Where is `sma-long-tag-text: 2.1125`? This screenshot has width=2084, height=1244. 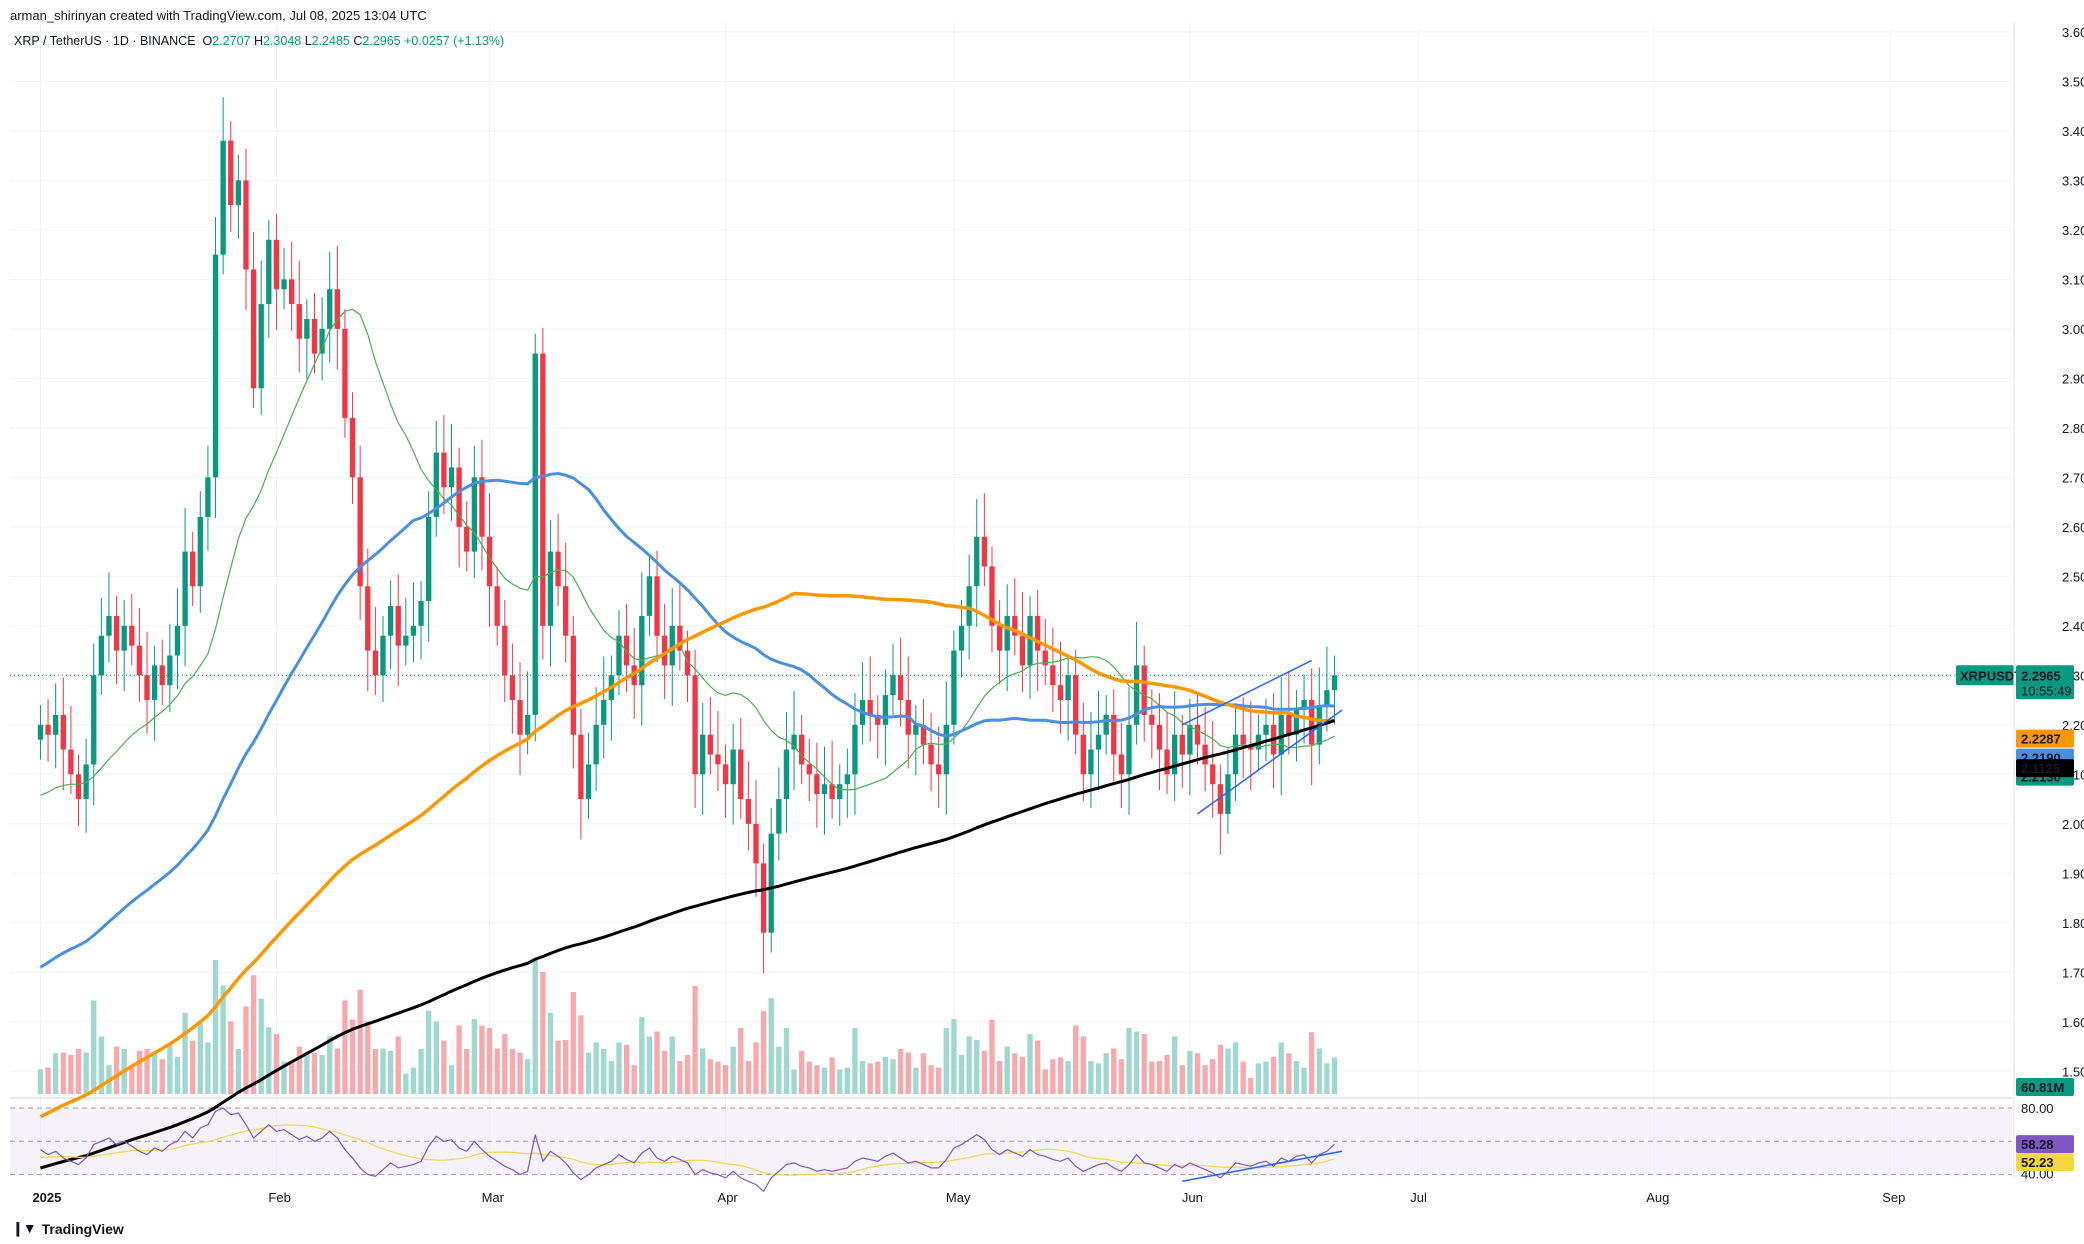 sma-long-tag-text: 2.1125 is located at coordinates (2040, 768).